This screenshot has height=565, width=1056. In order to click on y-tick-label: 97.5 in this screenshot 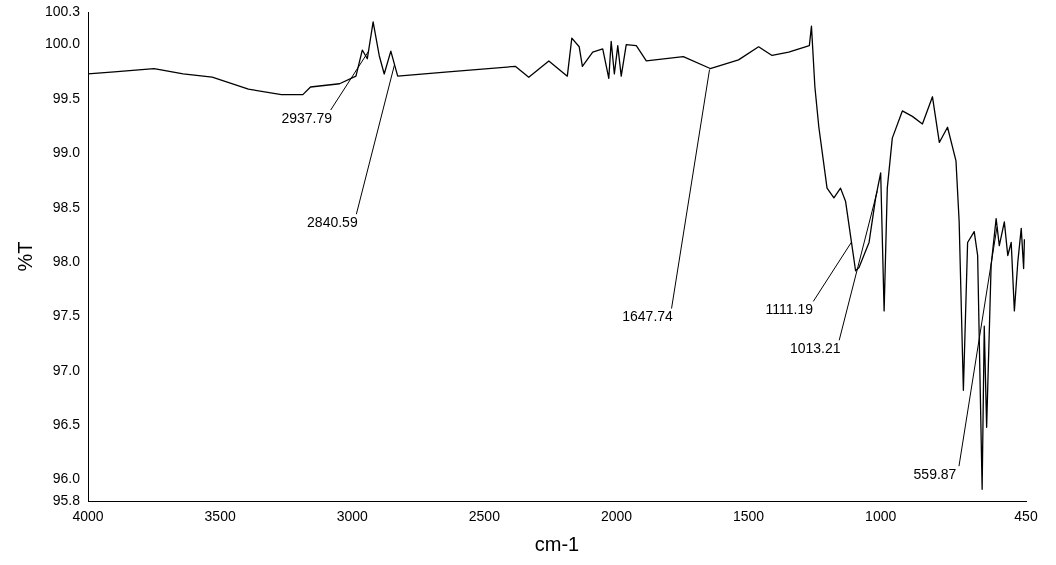, I will do `click(66, 315)`.